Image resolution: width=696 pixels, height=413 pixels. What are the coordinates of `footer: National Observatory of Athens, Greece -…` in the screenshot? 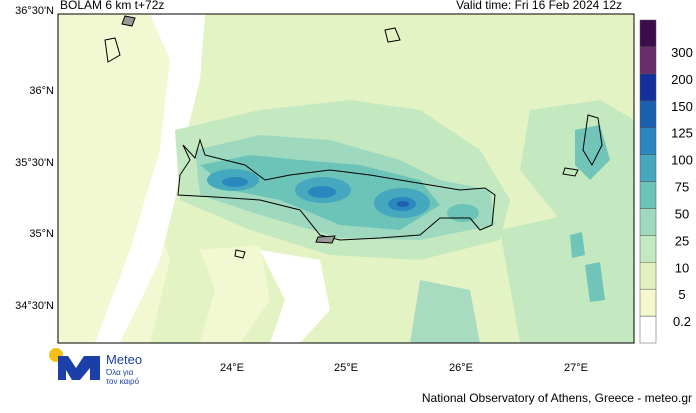 It's located at (557, 398).